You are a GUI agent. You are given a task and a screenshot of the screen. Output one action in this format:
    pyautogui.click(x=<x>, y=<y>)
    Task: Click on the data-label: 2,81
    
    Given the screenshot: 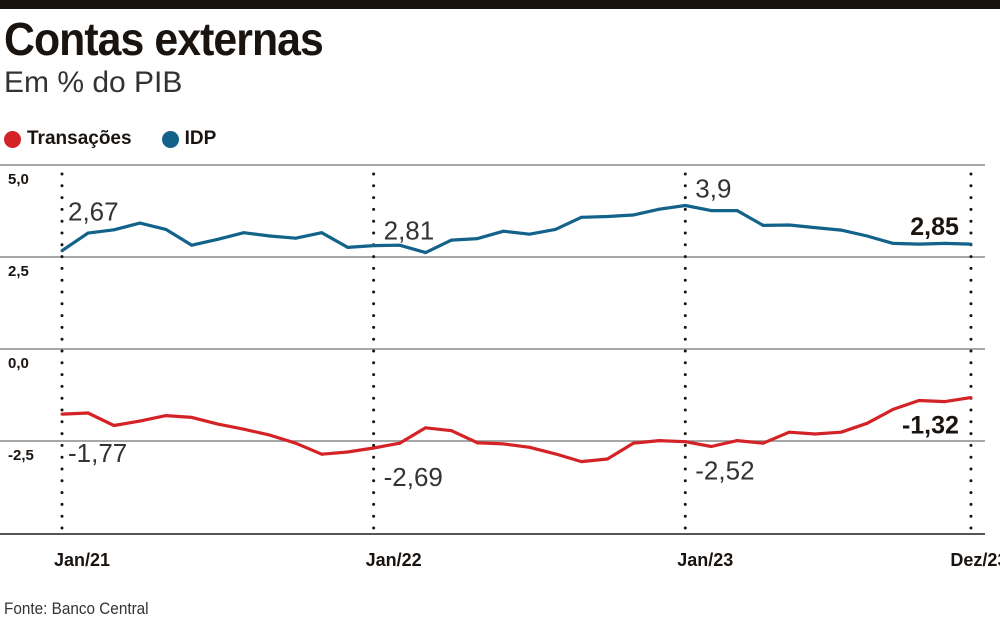 What is the action you would take?
    pyautogui.click(x=409, y=231)
    